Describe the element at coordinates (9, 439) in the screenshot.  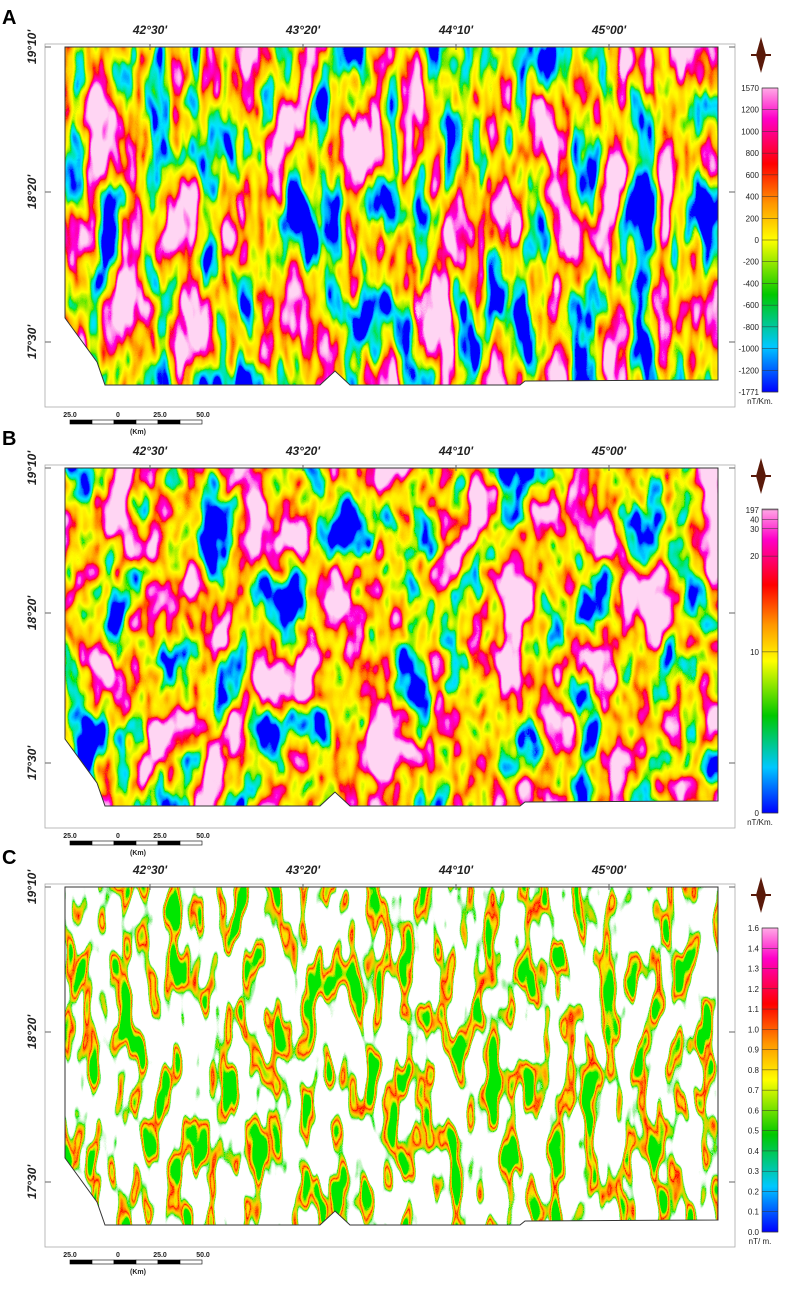
I see `panel-label: B` at that location.